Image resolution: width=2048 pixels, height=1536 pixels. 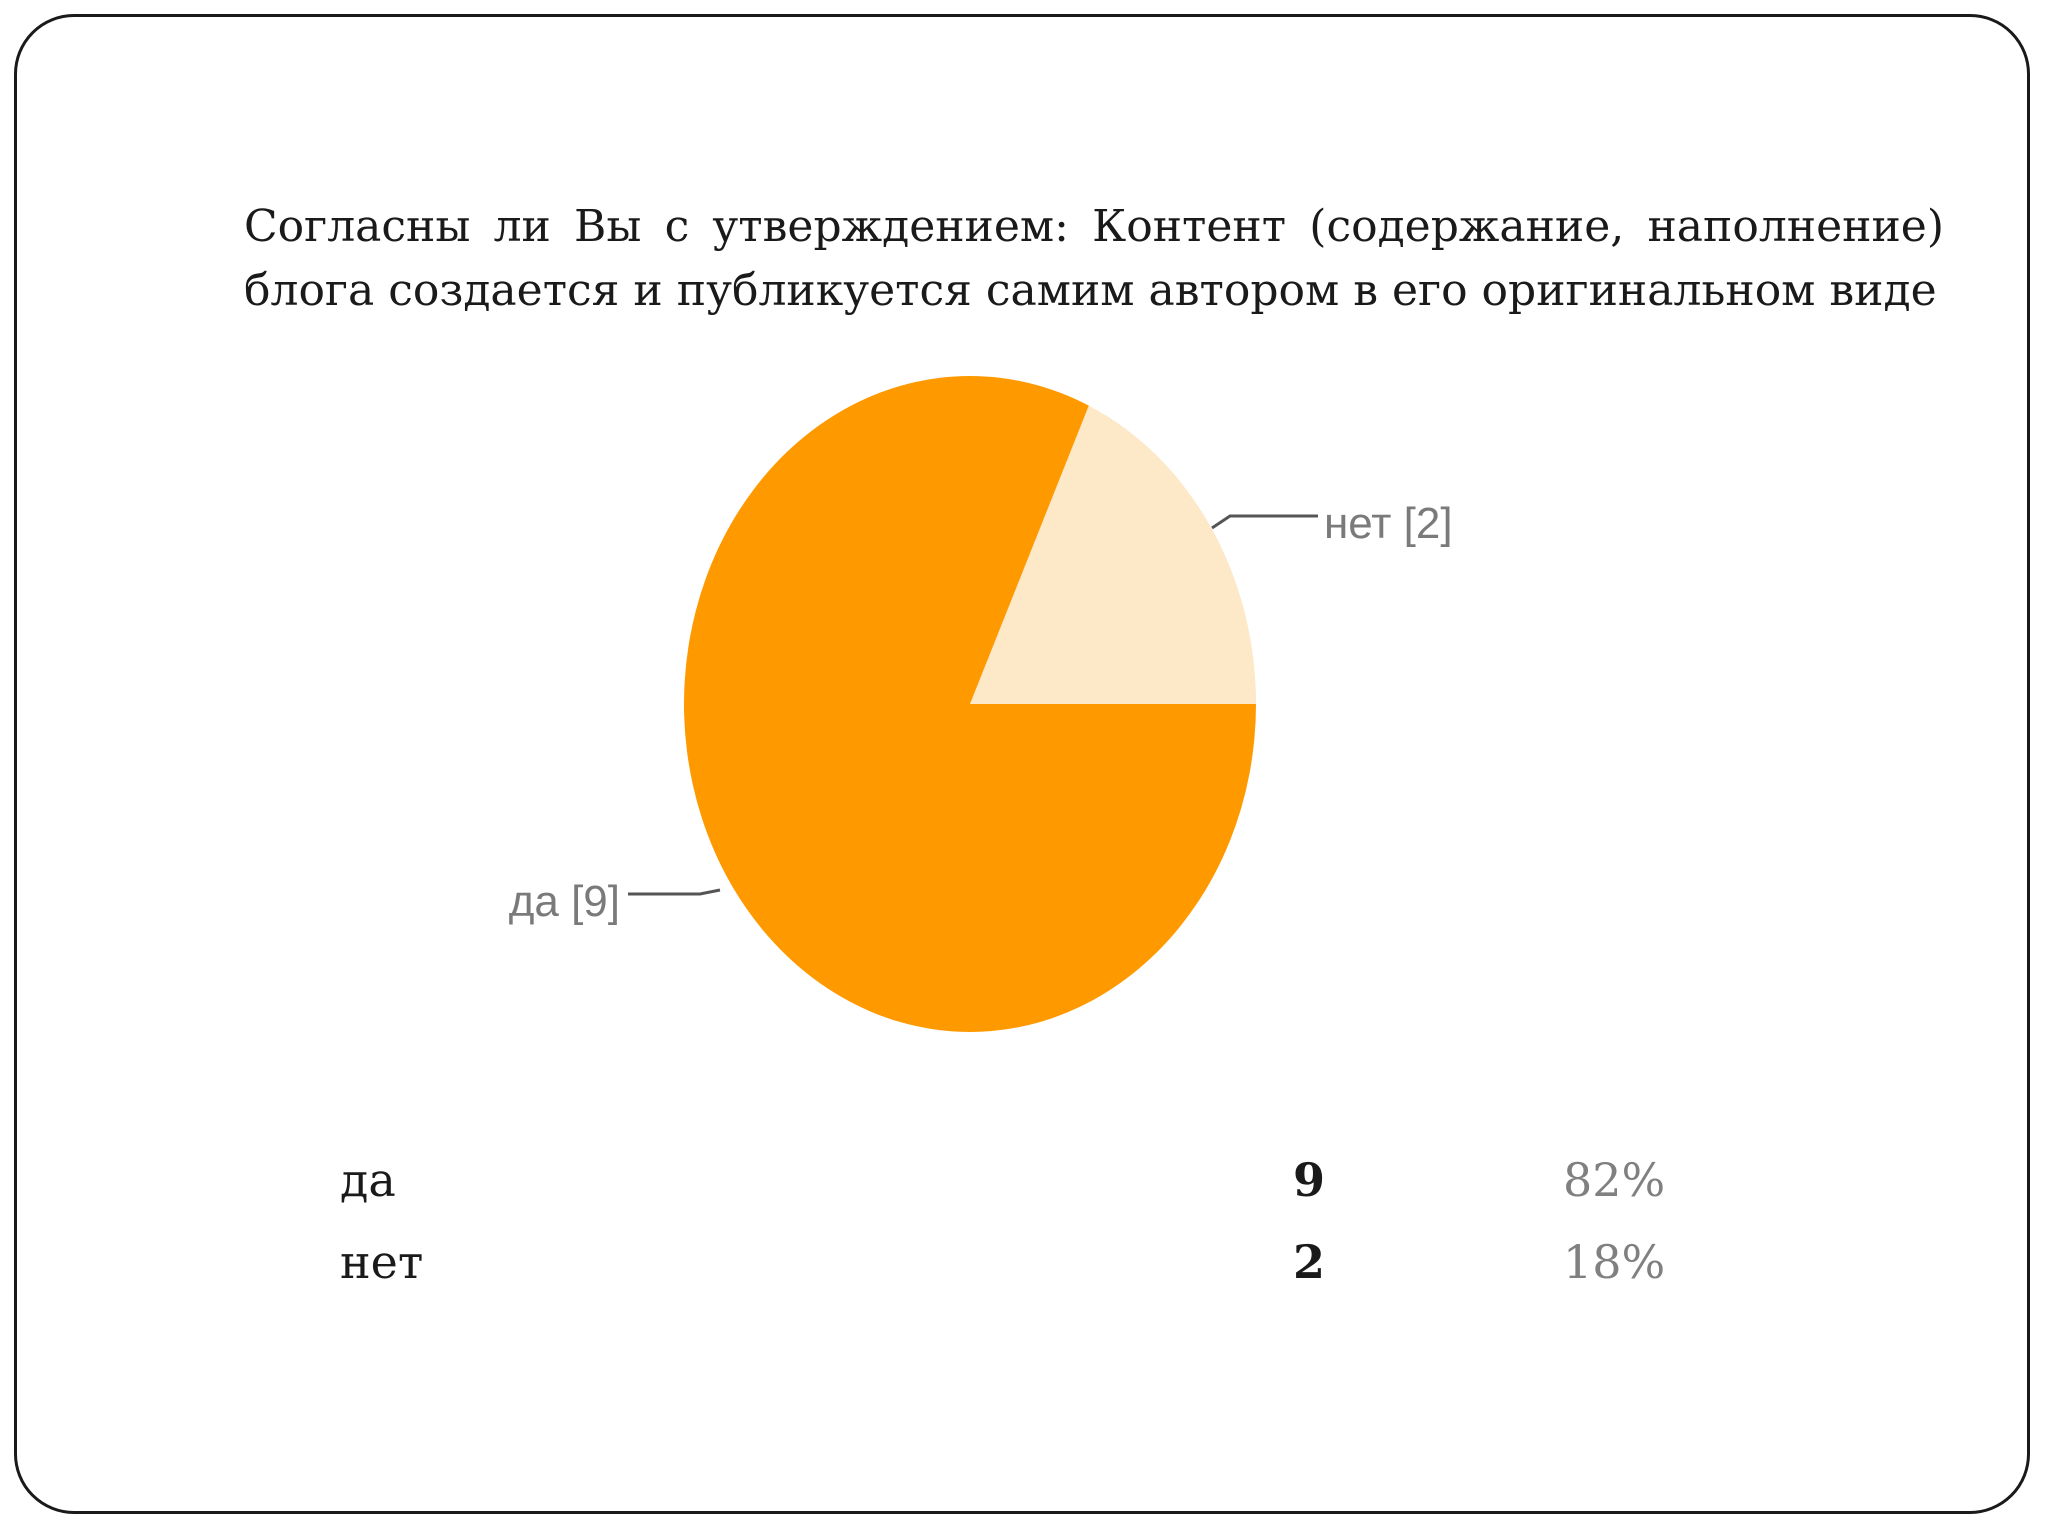 I want to click on leader-line-yes, so click(x=674, y=892).